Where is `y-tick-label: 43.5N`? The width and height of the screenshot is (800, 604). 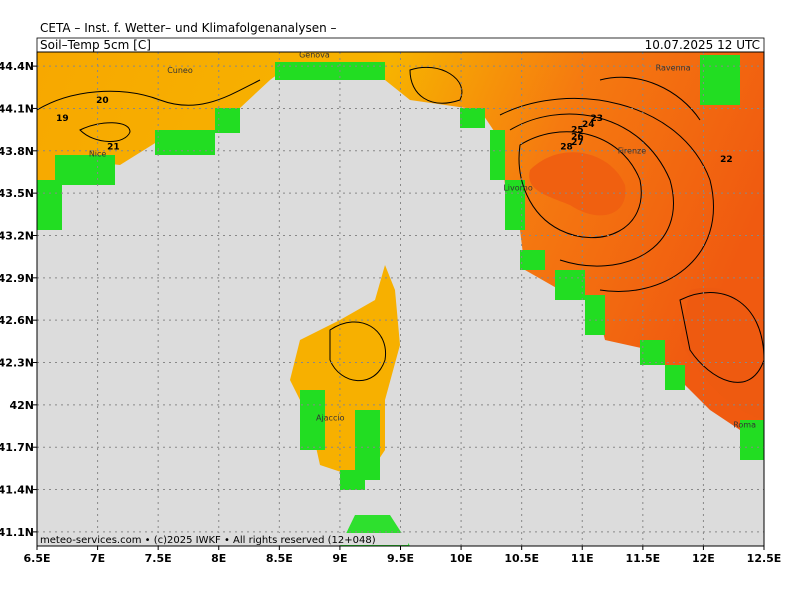
y-tick-label: 43.5N is located at coordinates (17, 193).